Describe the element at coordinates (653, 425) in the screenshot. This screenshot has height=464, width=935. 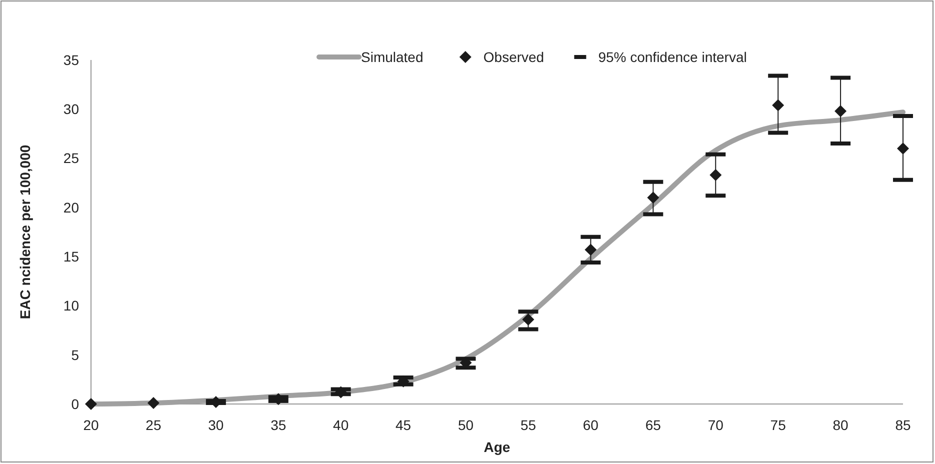
I see `x-tick-label: 65` at that location.